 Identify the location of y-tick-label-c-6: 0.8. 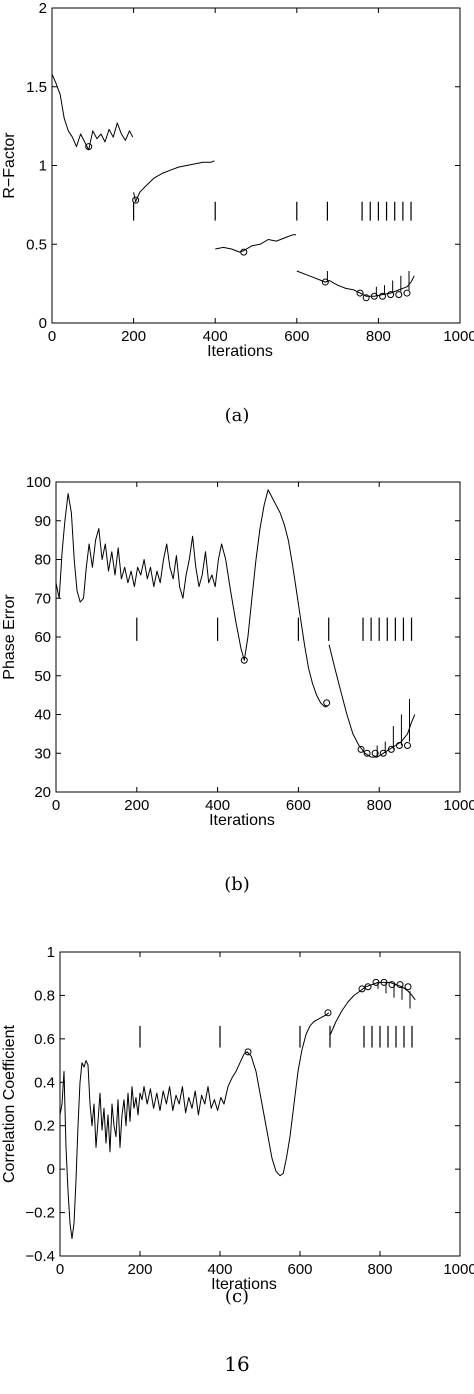
(44, 995).